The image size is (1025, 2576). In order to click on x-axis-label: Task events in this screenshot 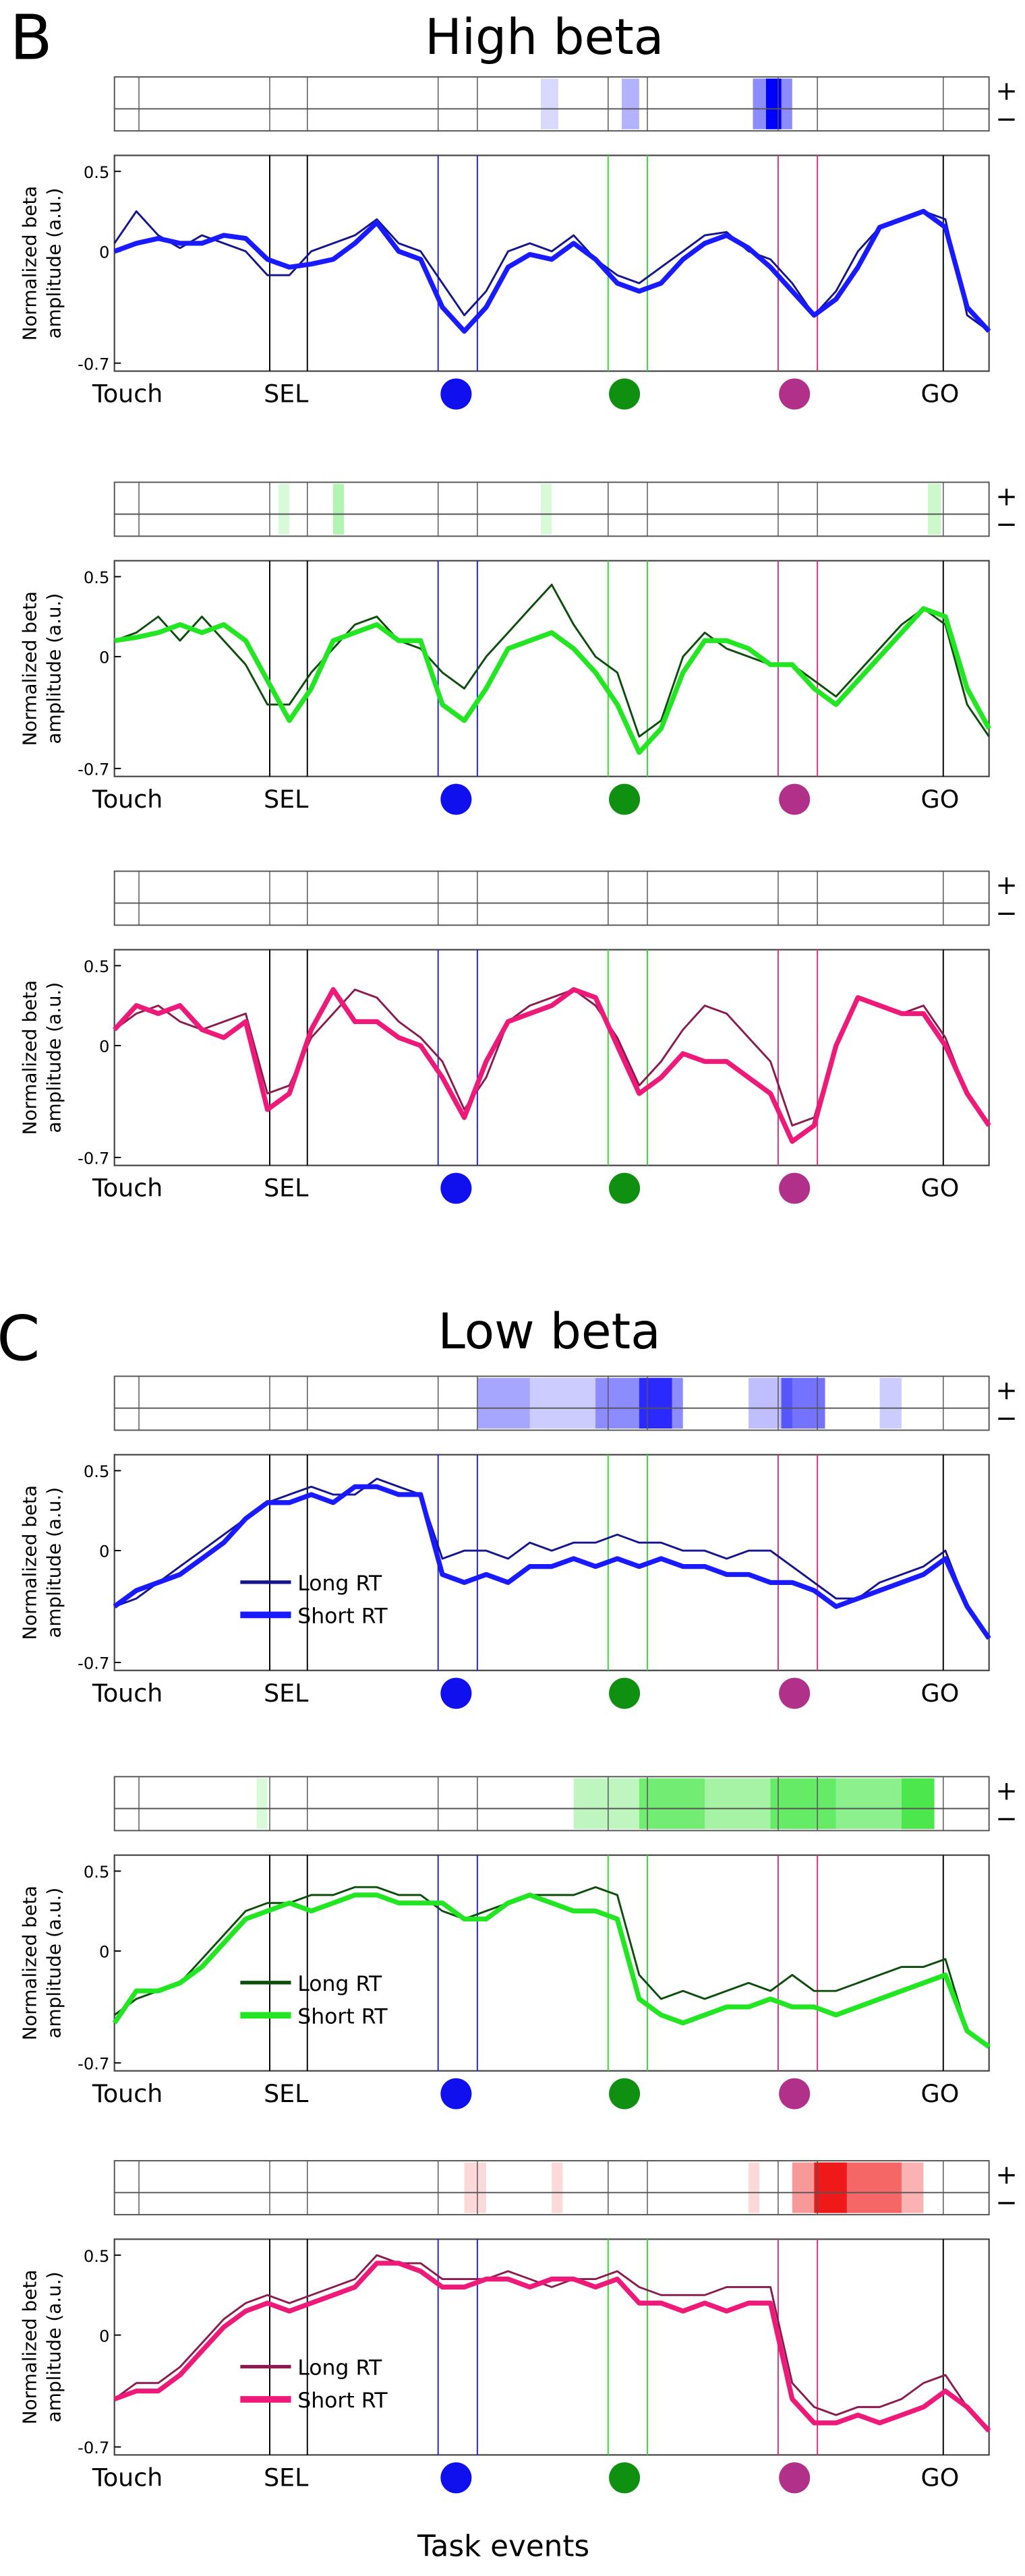, I will do `click(503, 2547)`.